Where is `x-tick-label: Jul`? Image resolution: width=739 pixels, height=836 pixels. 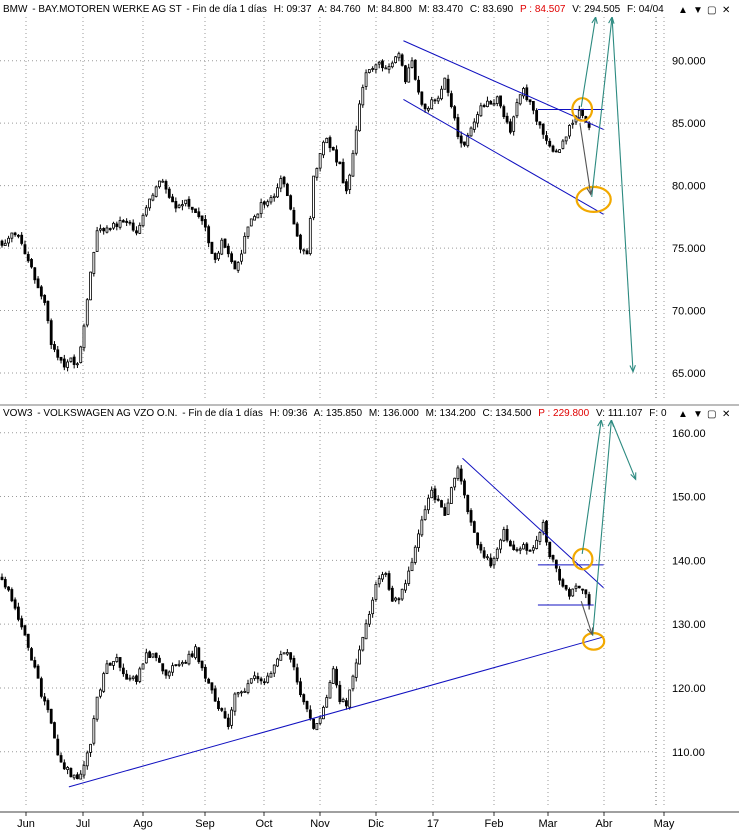
x-tick-label: Jul is located at coordinates (83, 824).